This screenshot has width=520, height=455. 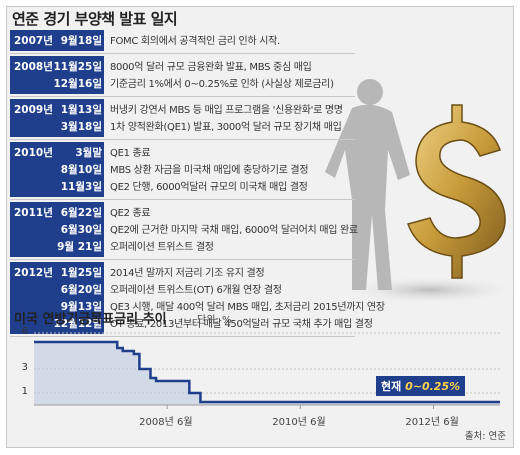 I want to click on event-description: 오퍼레이션 트위스트(OT) 6개월 연장 결정, so click(x=196, y=290).